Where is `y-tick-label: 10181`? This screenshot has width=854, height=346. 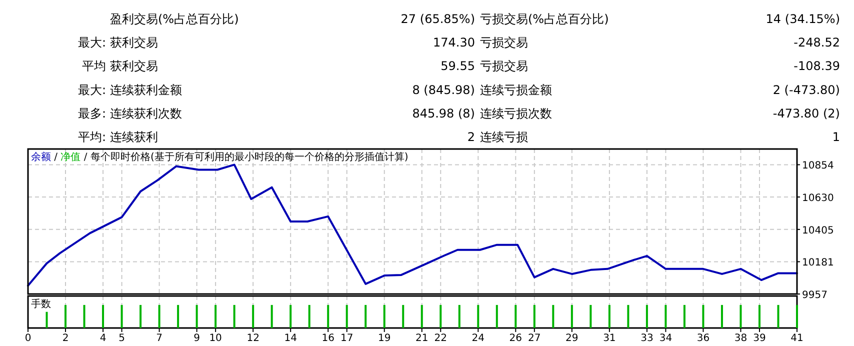 y-tick-label: 10181 is located at coordinates (818, 263).